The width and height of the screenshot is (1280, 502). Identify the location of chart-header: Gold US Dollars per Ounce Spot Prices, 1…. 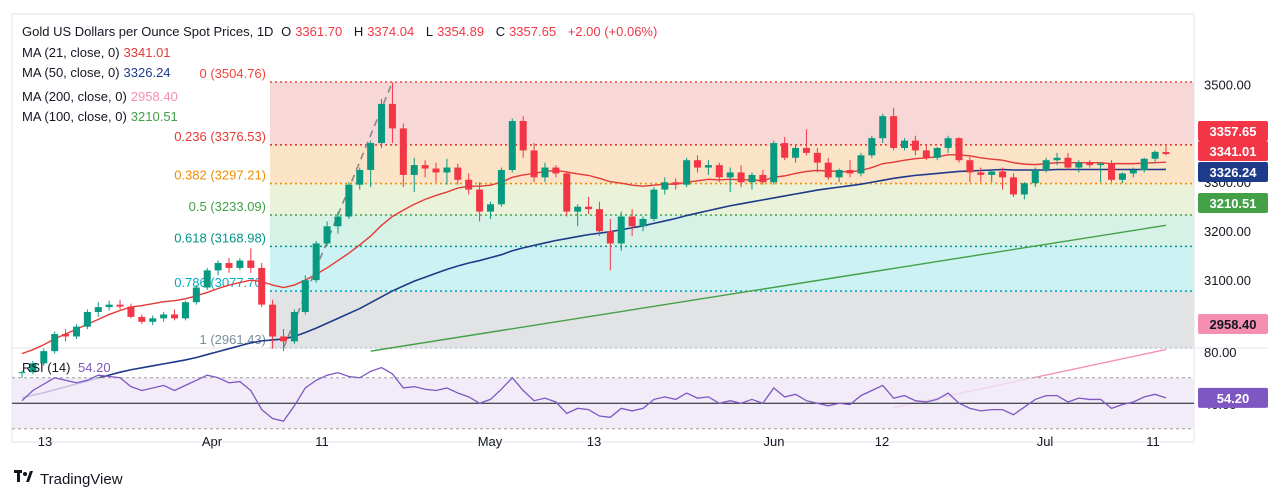
(341, 31).